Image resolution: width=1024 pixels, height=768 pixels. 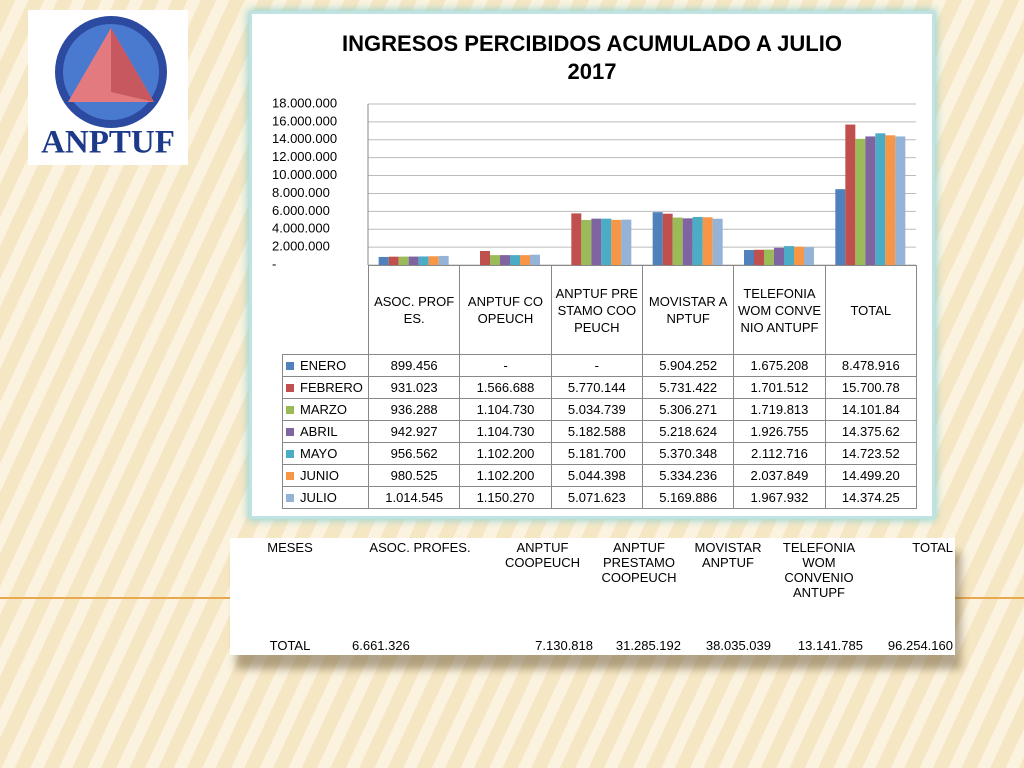 I want to click on legend-label: JUNIO, so click(x=319, y=475).